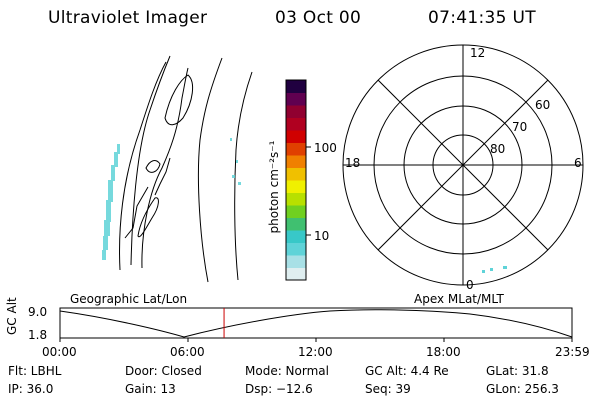 The height and width of the screenshot is (400, 600). Describe the element at coordinates (38, 335) in the screenshot. I see `altitude-tick-1-8: 1.8` at that location.